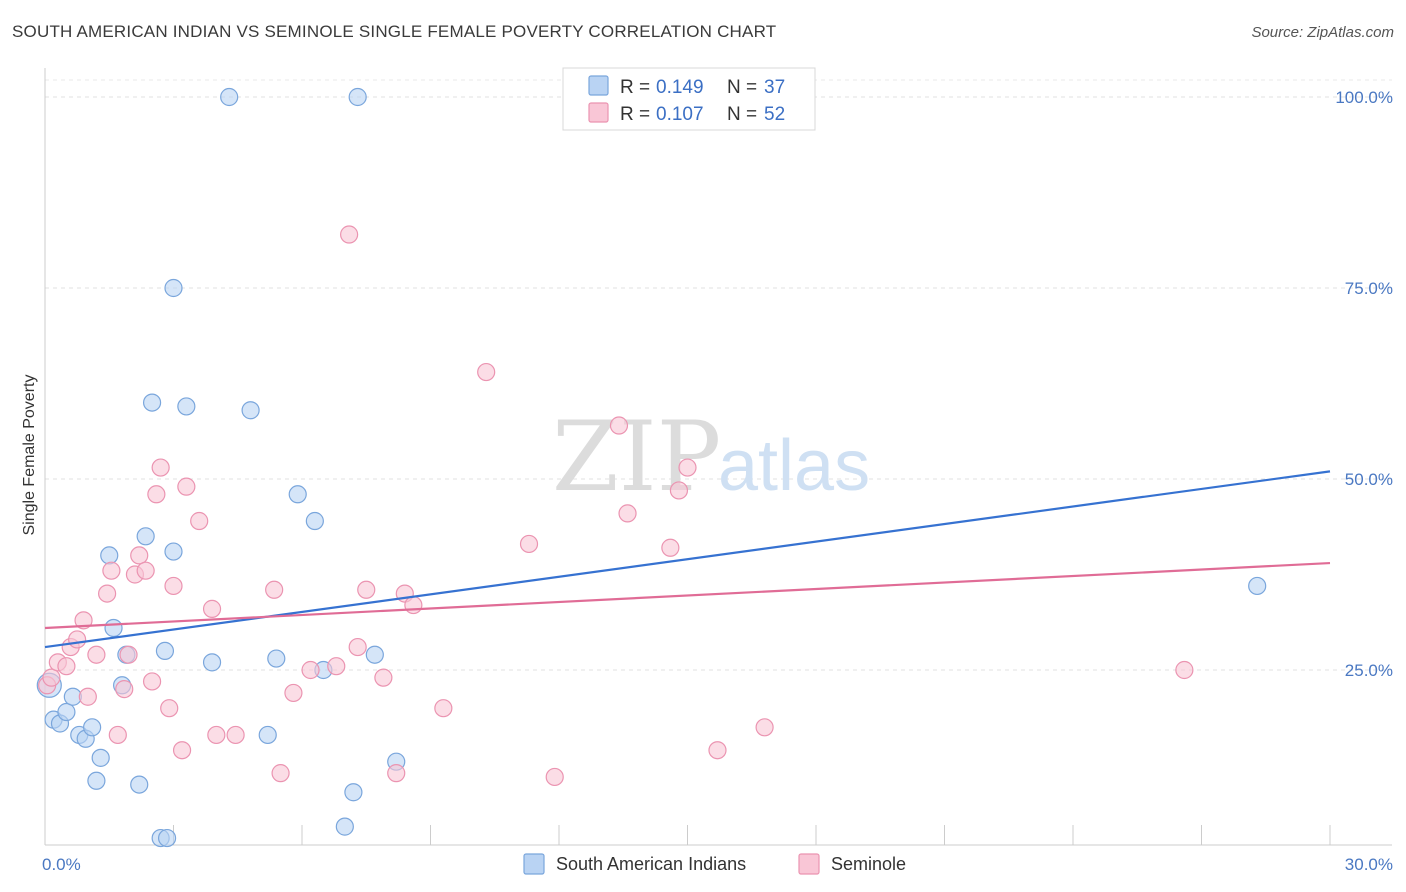  Describe the element at coordinates (1322, 32) in the screenshot. I see `source-credit: Source: ZipAtlas.com` at that location.